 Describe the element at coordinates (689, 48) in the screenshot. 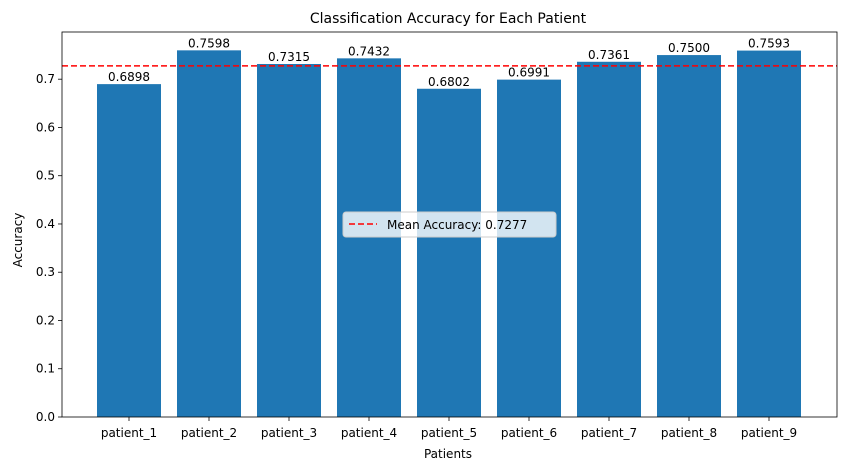

I see `bar-value-label: 0.7500` at that location.